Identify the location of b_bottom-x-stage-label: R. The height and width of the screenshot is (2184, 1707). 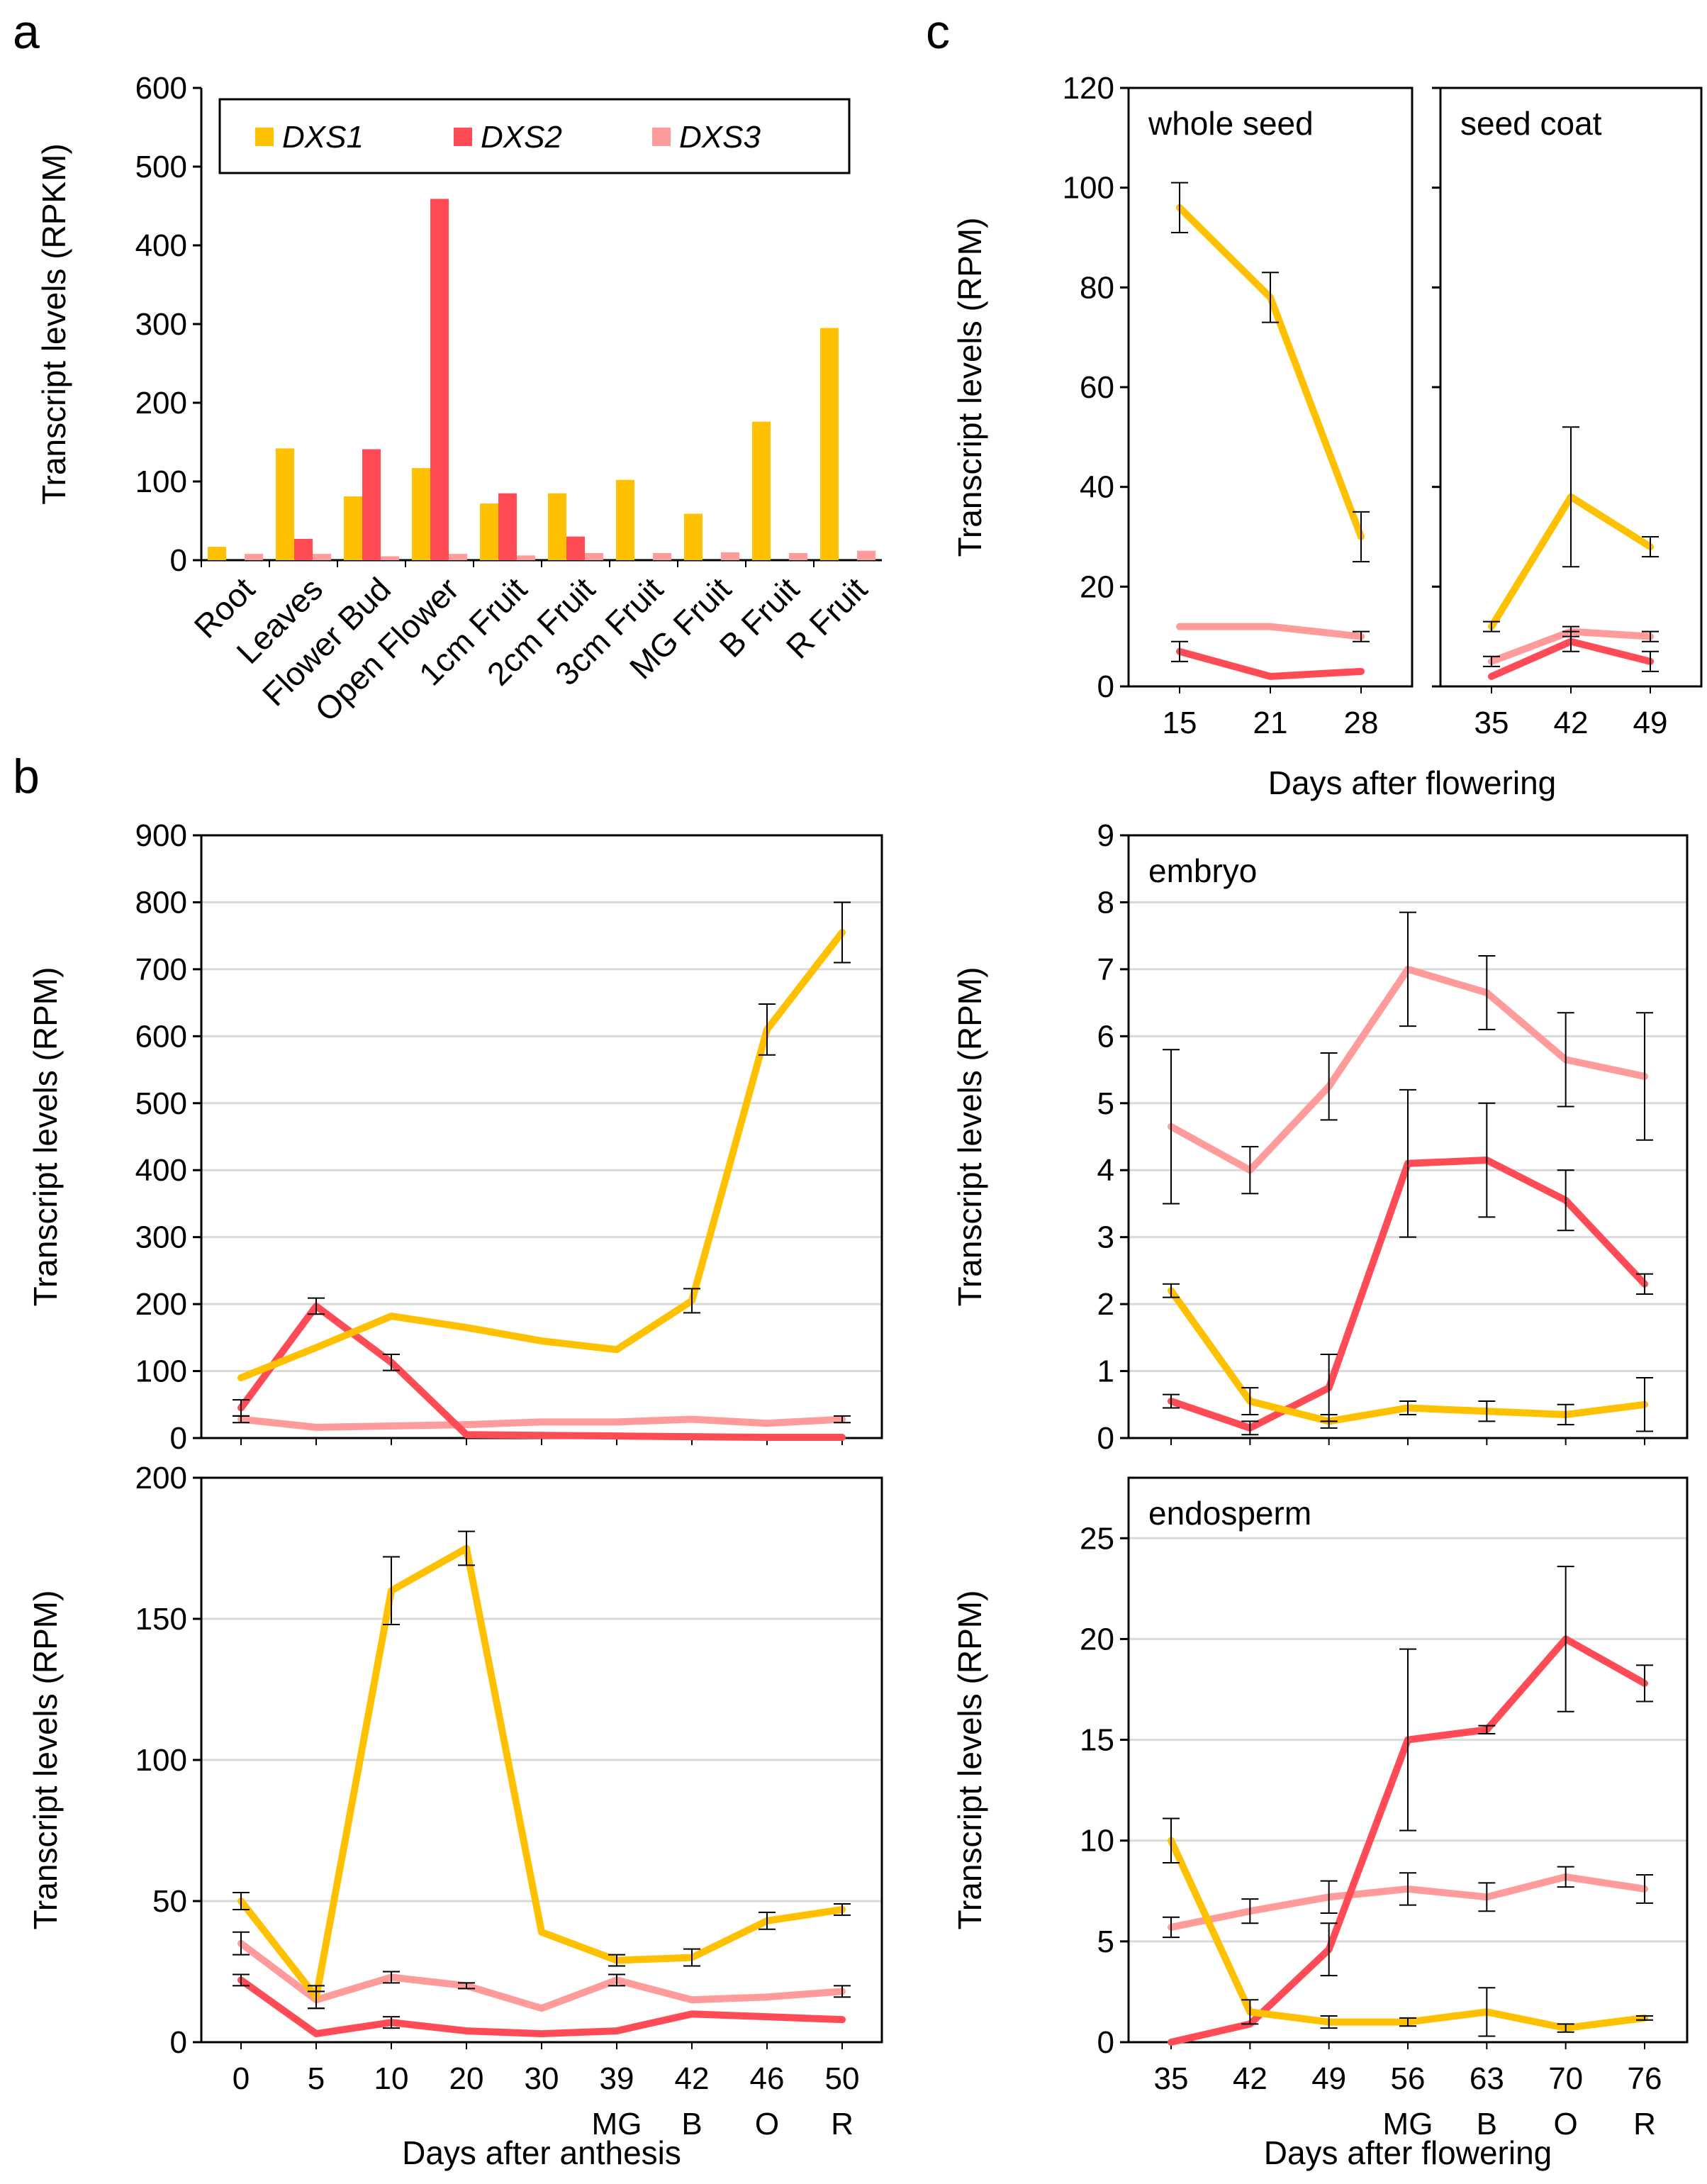
(843, 2124).